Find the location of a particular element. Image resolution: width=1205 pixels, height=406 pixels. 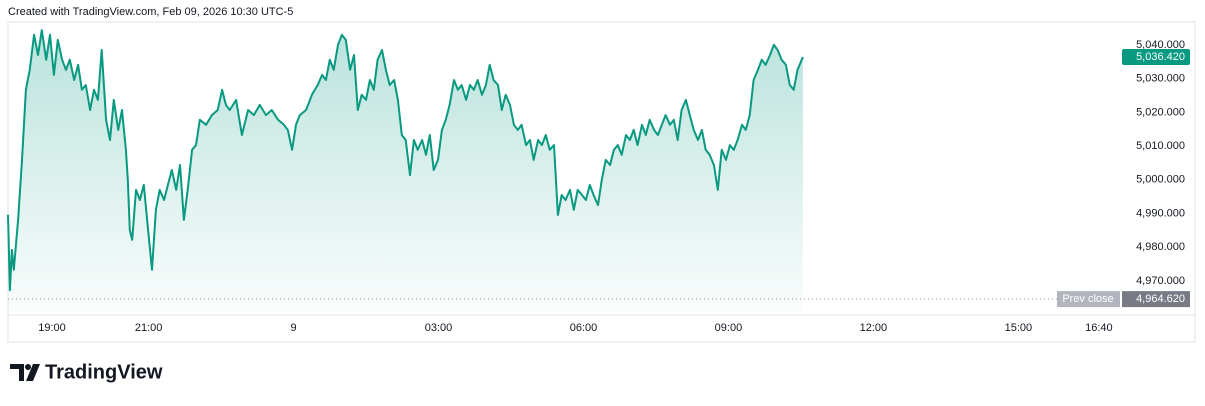

x-tick-label: 09:00 is located at coordinates (729, 328).